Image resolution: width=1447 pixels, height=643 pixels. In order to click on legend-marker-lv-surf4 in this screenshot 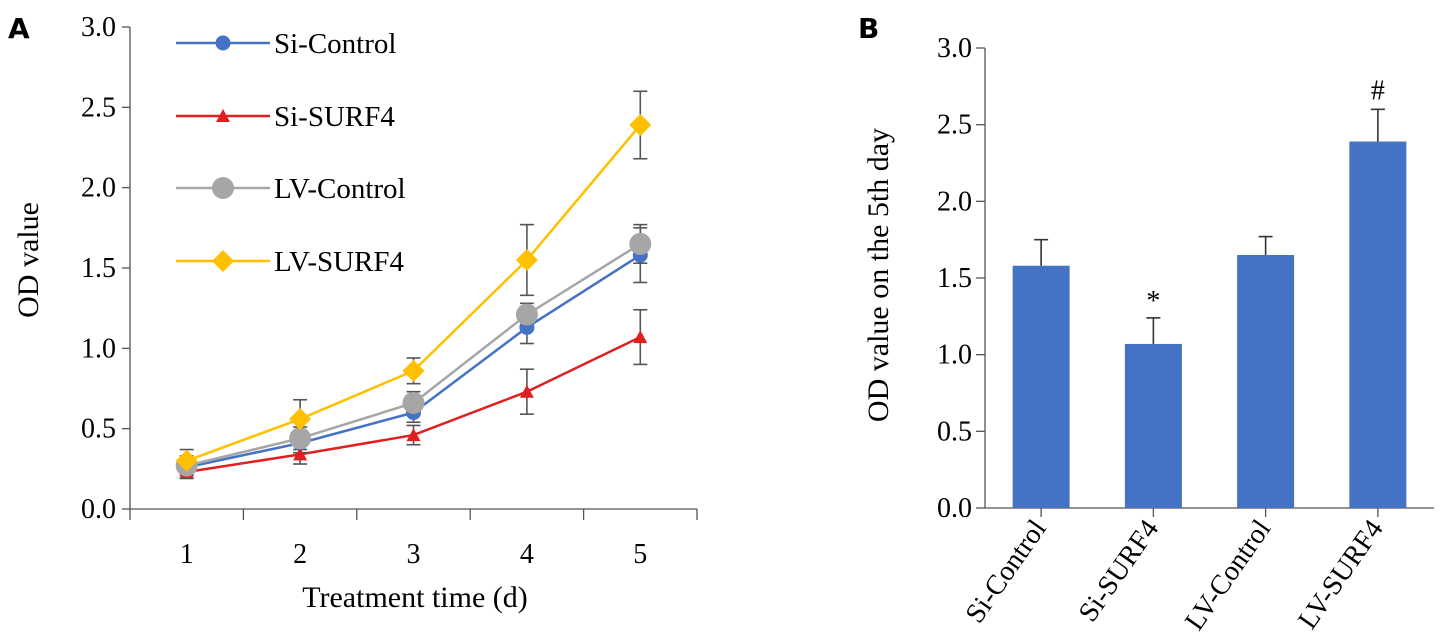, I will do `click(223, 261)`.